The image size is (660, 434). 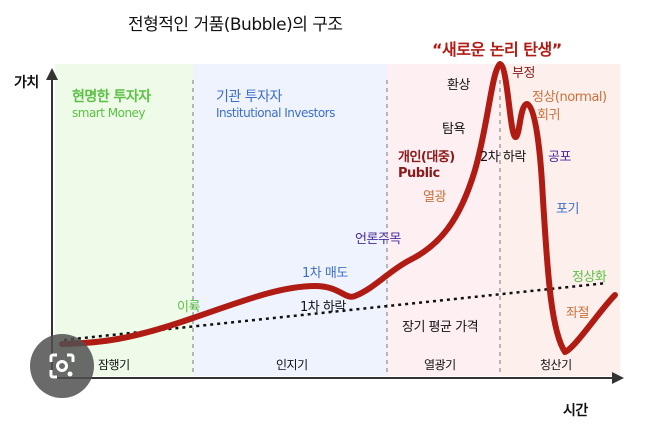 I want to click on label-greed: 탐욕, so click(x=453, y=129).